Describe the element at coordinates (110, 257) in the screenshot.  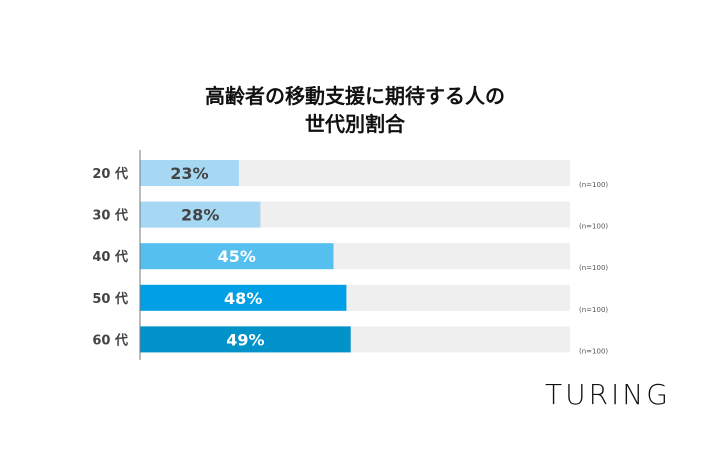
I see `category-label: 40 代` at that location.